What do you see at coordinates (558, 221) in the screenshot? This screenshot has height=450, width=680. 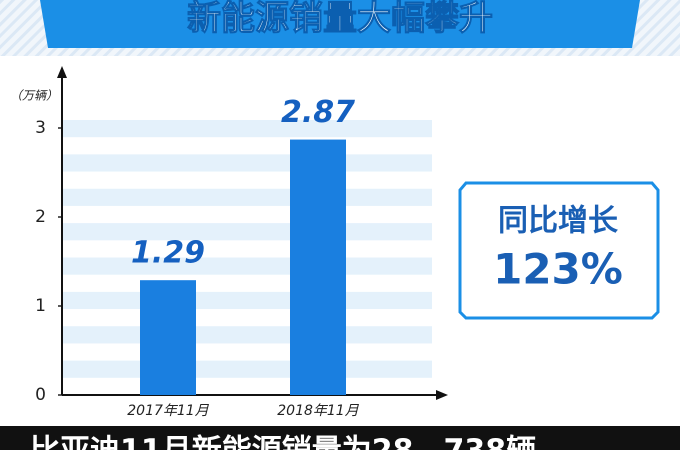 I see `annotation-label: 同比增长` at bounding box center [558, 221].